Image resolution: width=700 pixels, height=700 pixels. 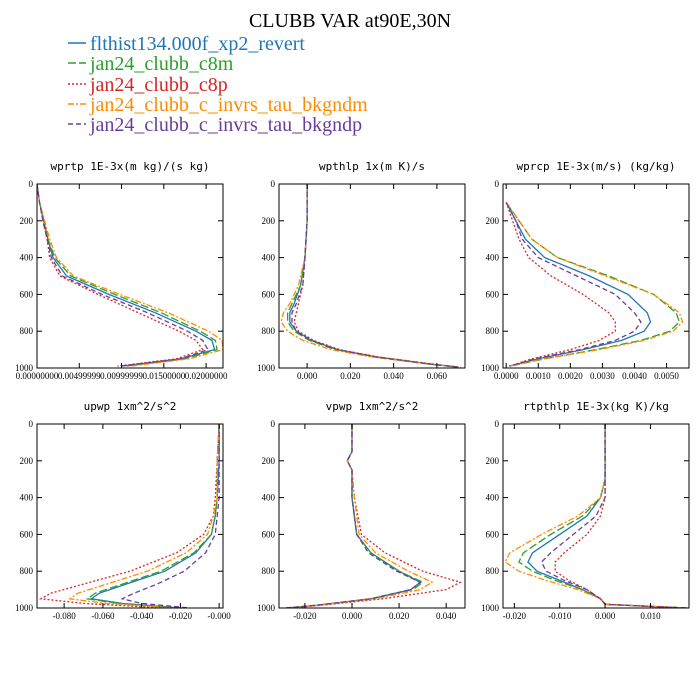 What do you see at coordinates (596, 406) in the screenshot?
I see `panel-title: rtpthlp 1E-3x(kg K)/kg` at bounding box center [596, 406].